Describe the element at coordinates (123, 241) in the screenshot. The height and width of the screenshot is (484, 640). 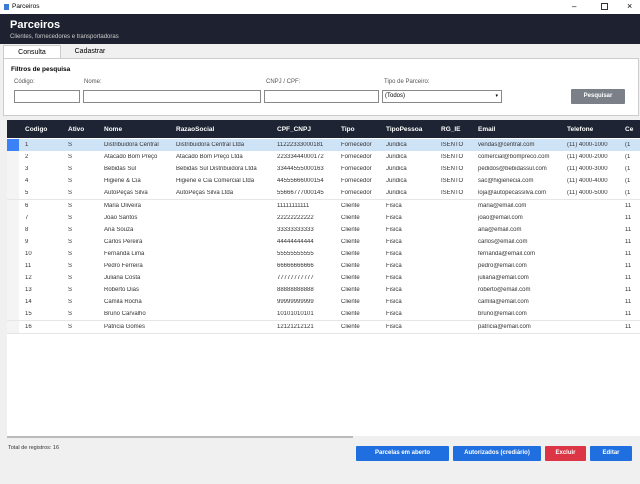
I see `table-cell: Carlos Pereira` at that location.